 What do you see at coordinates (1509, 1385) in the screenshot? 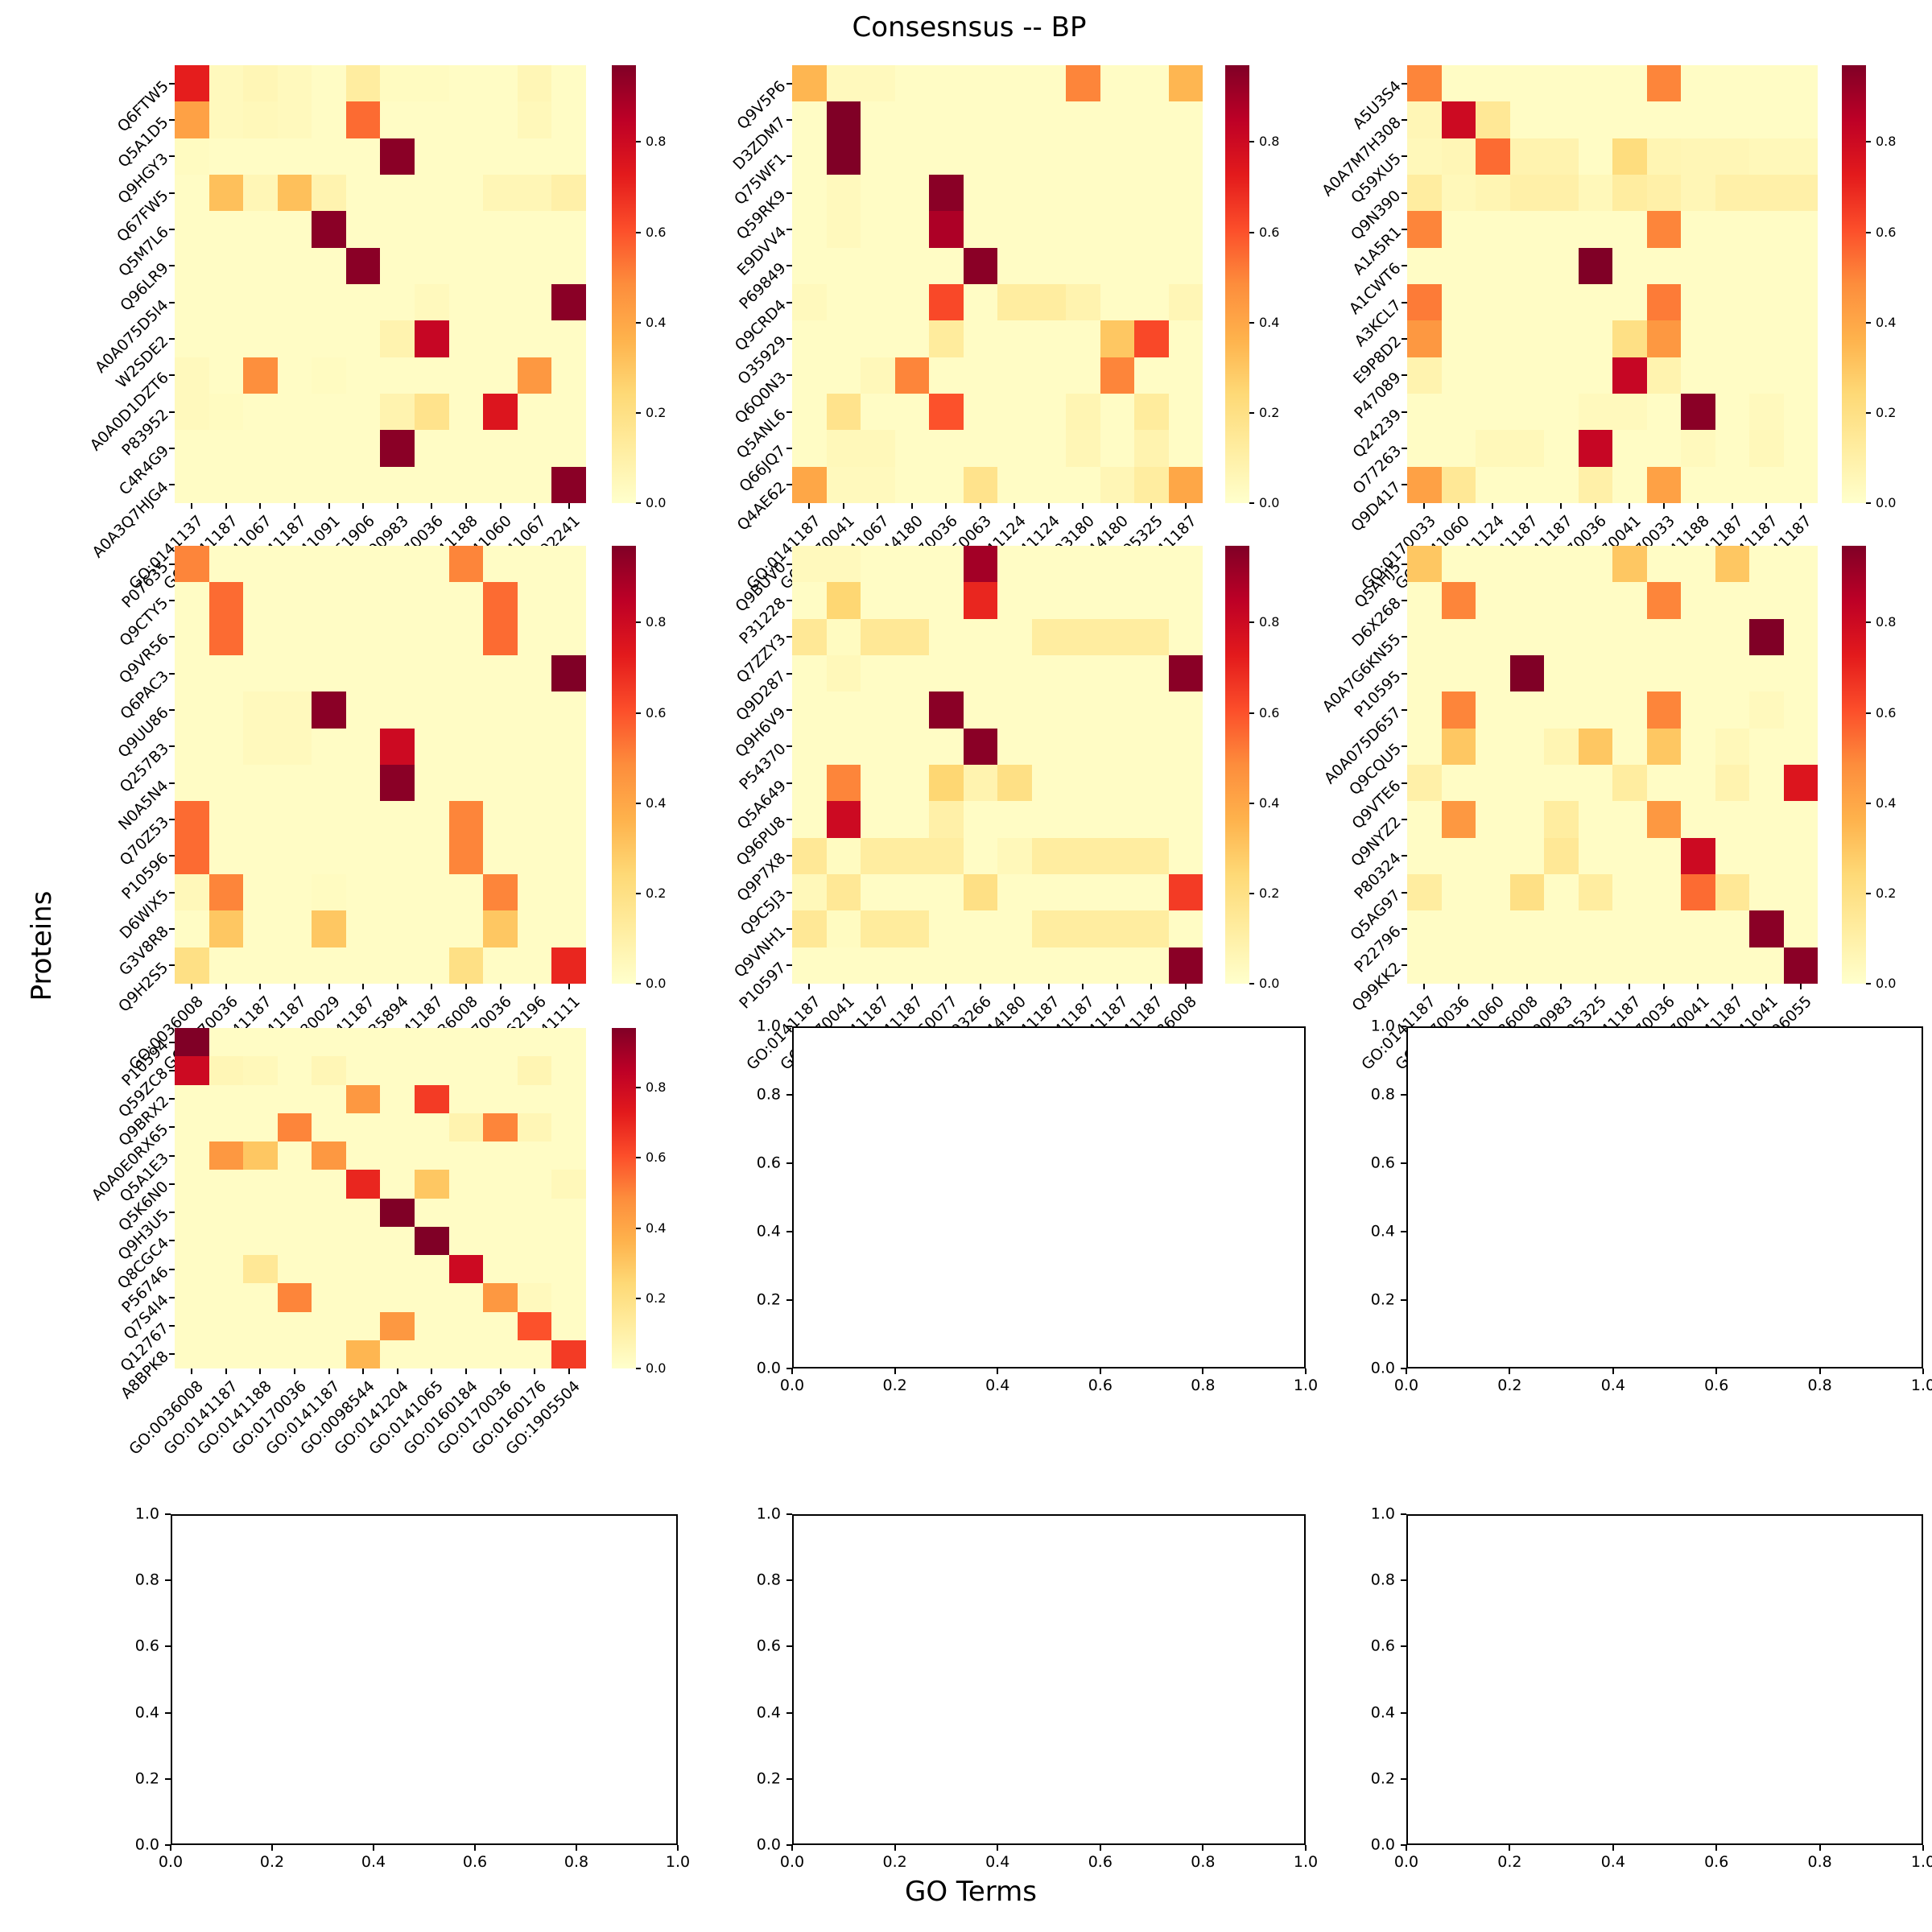
I see `x-axis-tick-label: 0.2` at bounding box center [1509, 1385].